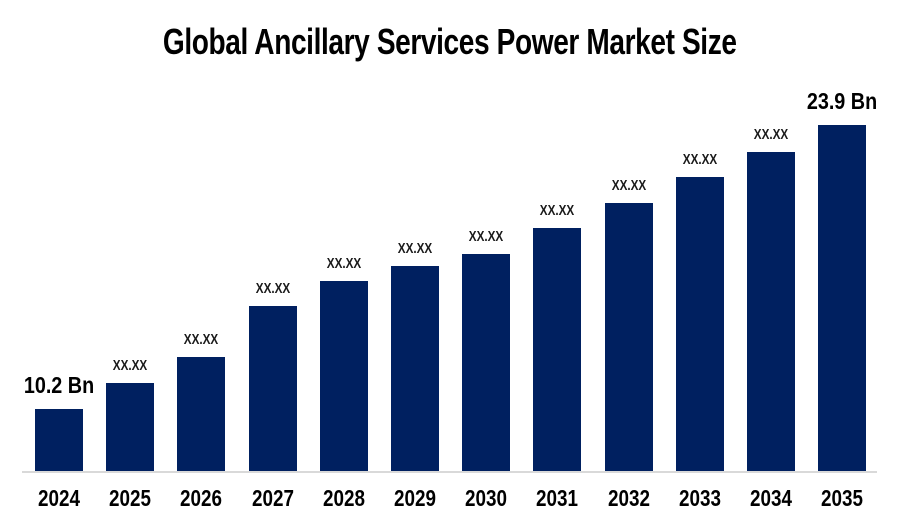 Image resolution: width=900 pixels, height=525 pixels. I want to click on bar-2024, so click(59, 440).